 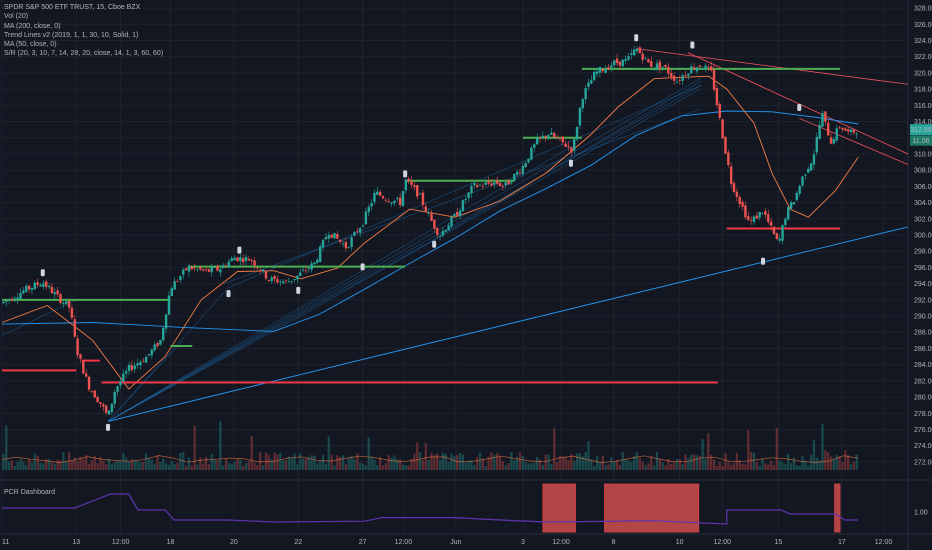 I want to click on y-tick-label: 276.00, so click(x=923, y=430).